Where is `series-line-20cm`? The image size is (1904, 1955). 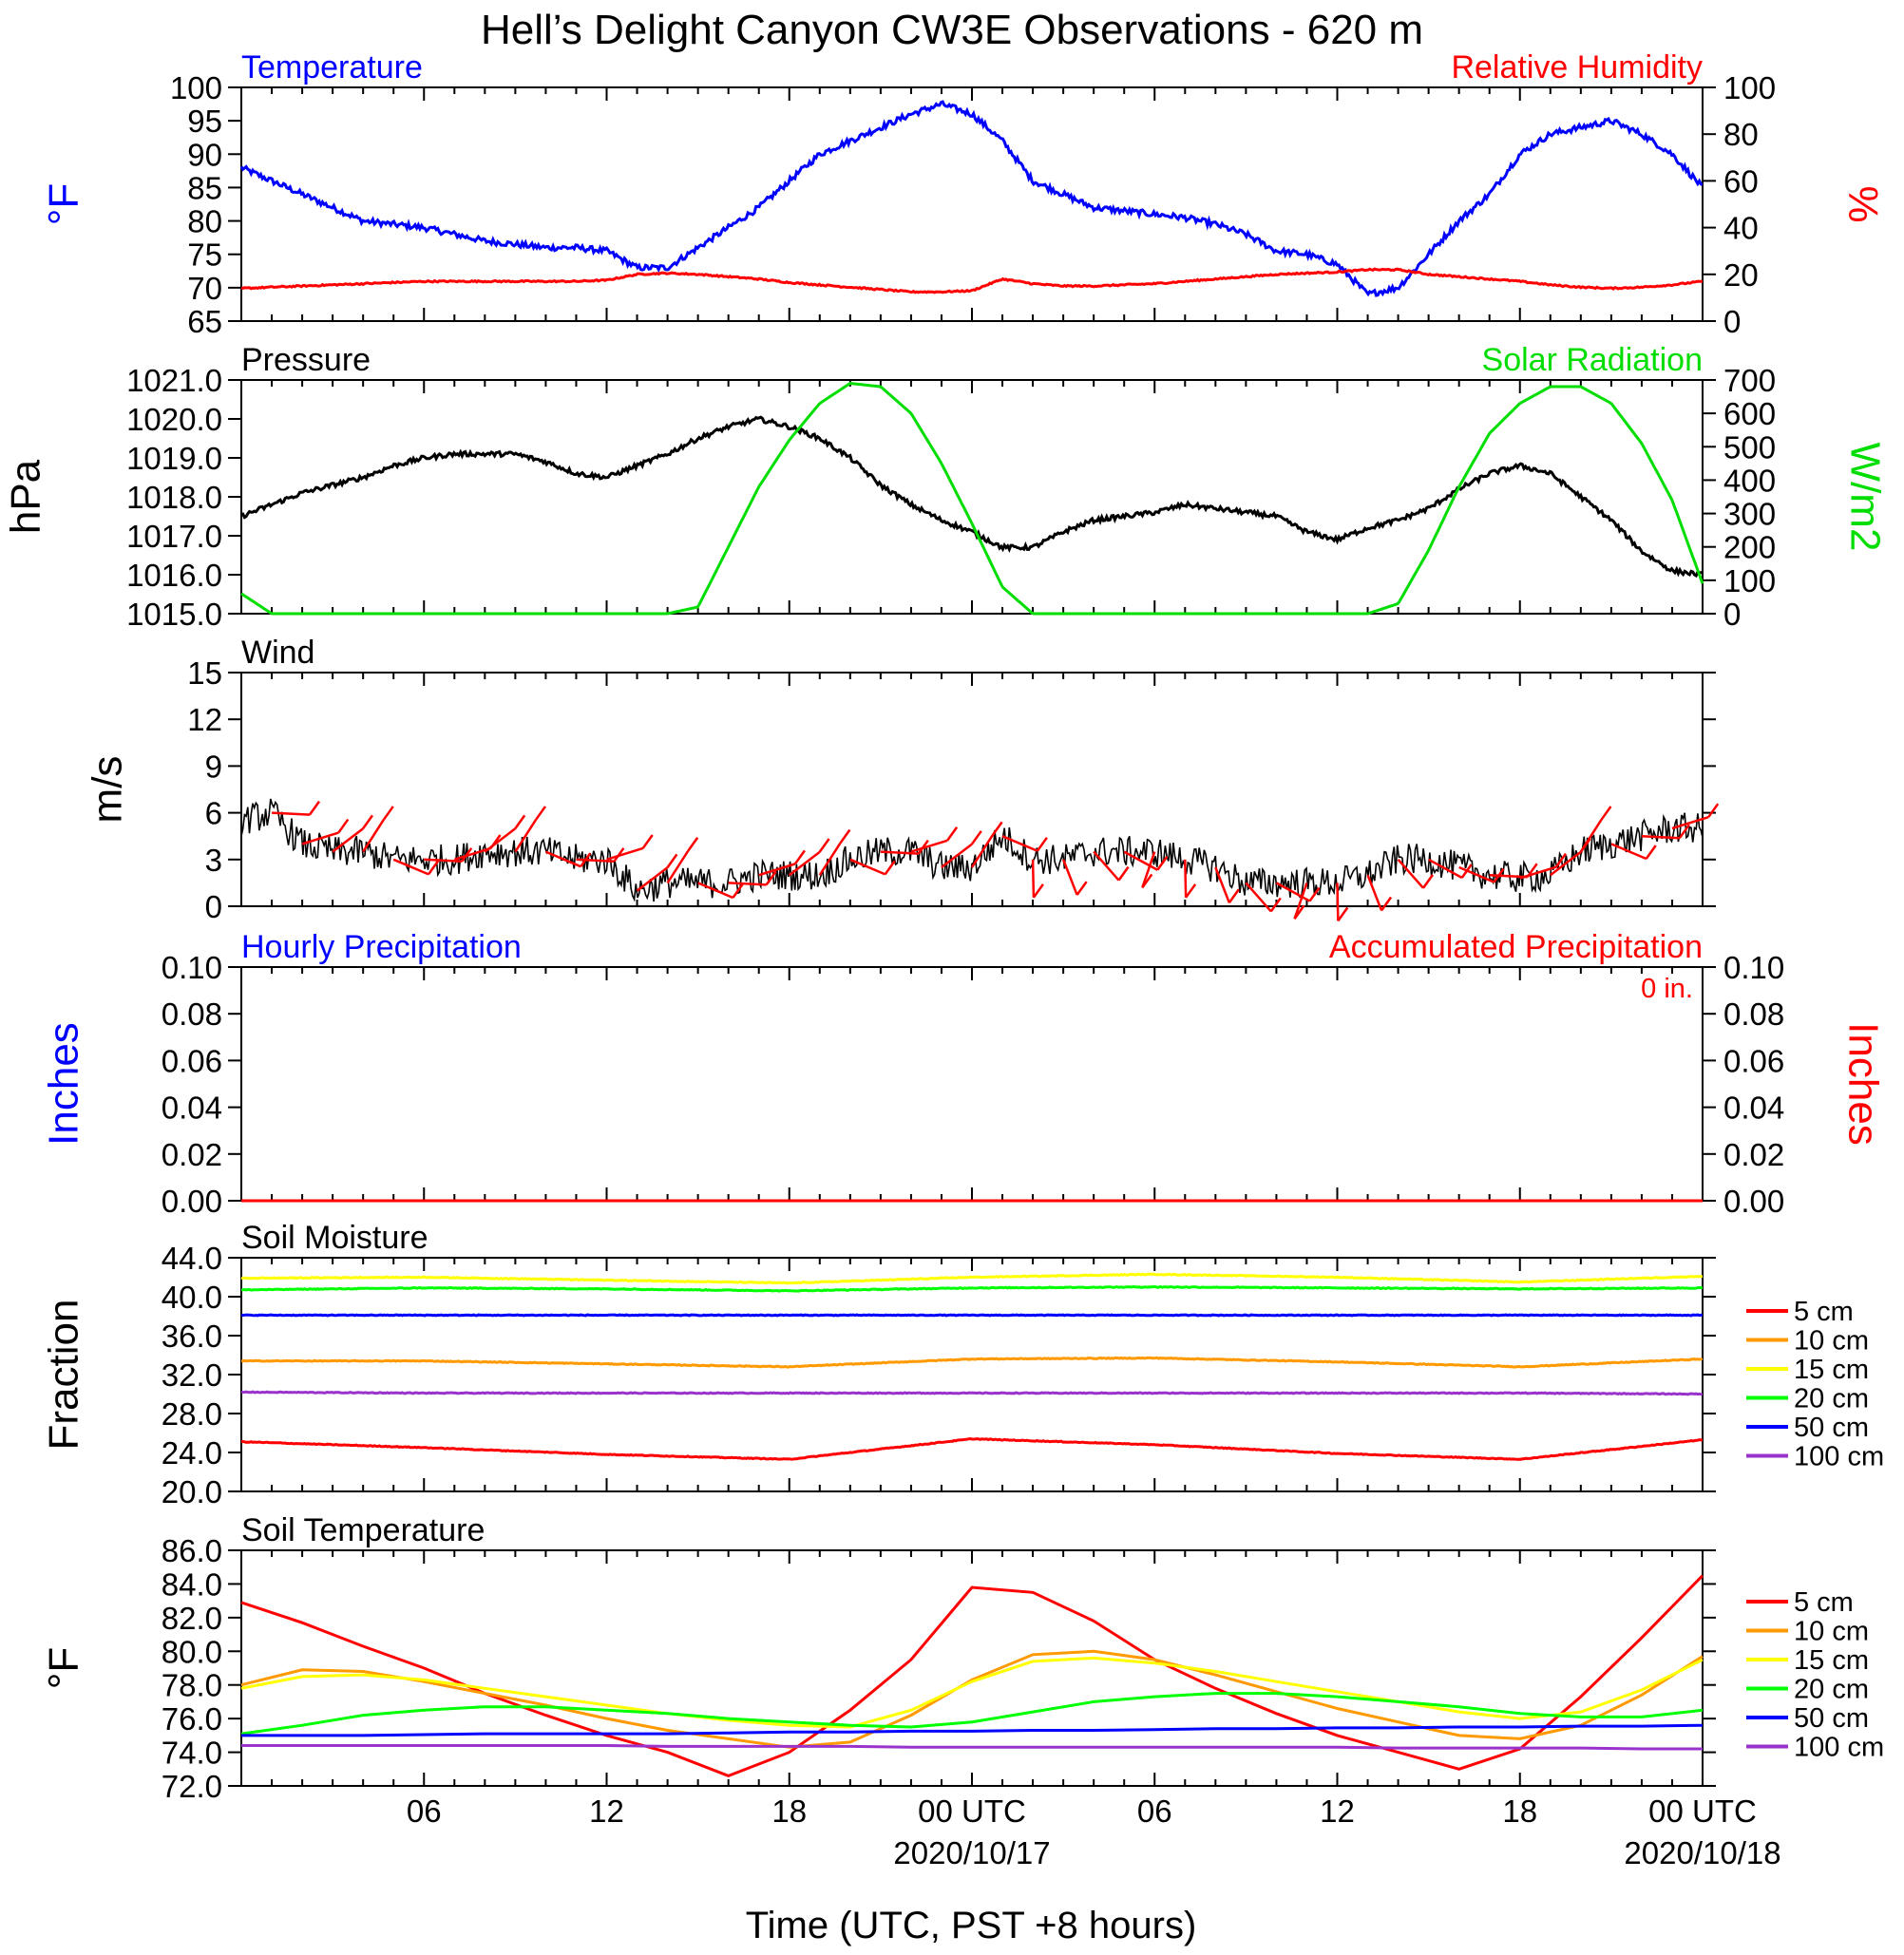 series-line-20cm is located at coordinates (972, 1714).